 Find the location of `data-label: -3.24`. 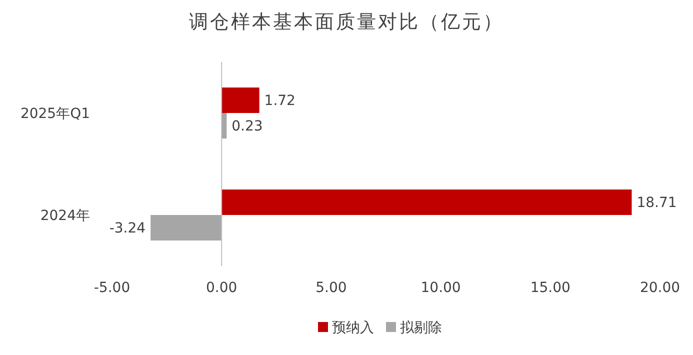

data-label: -3.24 is located at coordinates (127, 228).